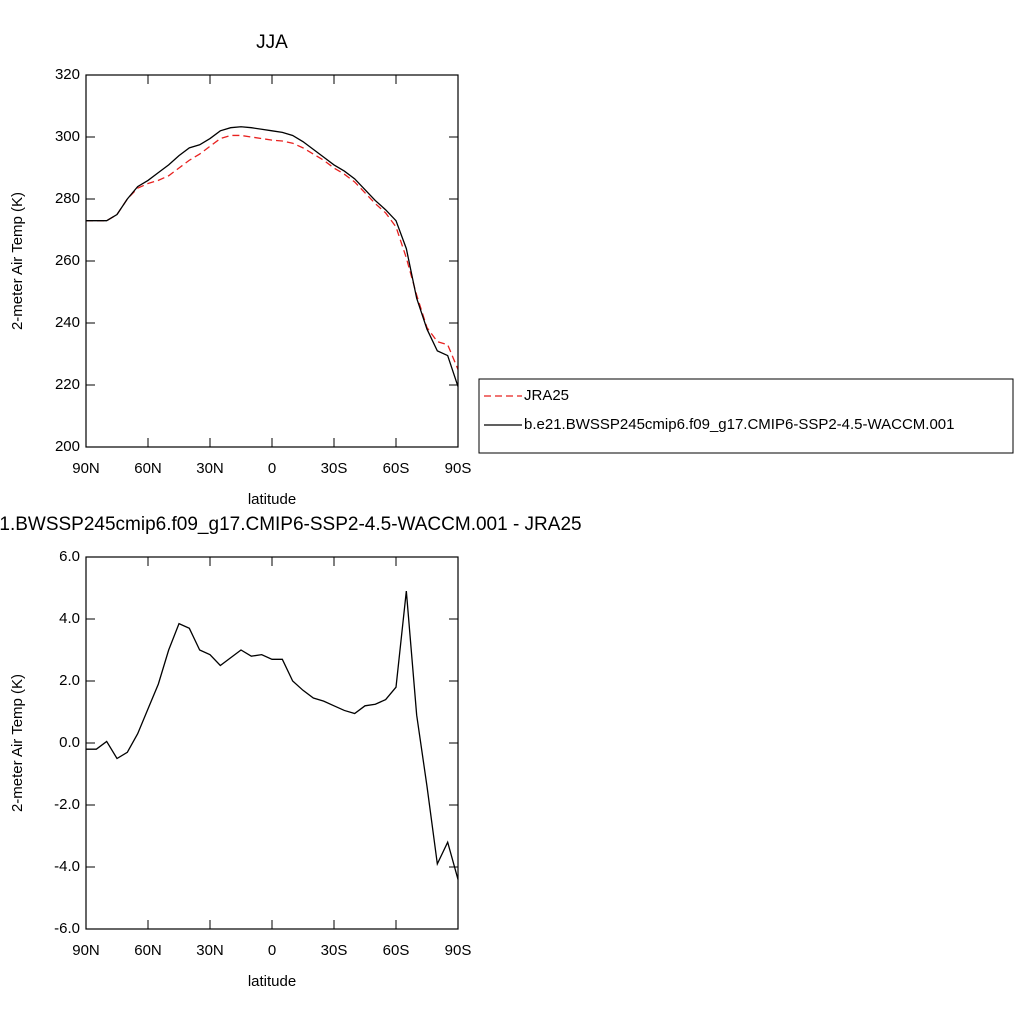  What do you see at coordinates (272, 42) in the screenshot?
I see `chart-title: JJA` at bounding box center [272, 42].